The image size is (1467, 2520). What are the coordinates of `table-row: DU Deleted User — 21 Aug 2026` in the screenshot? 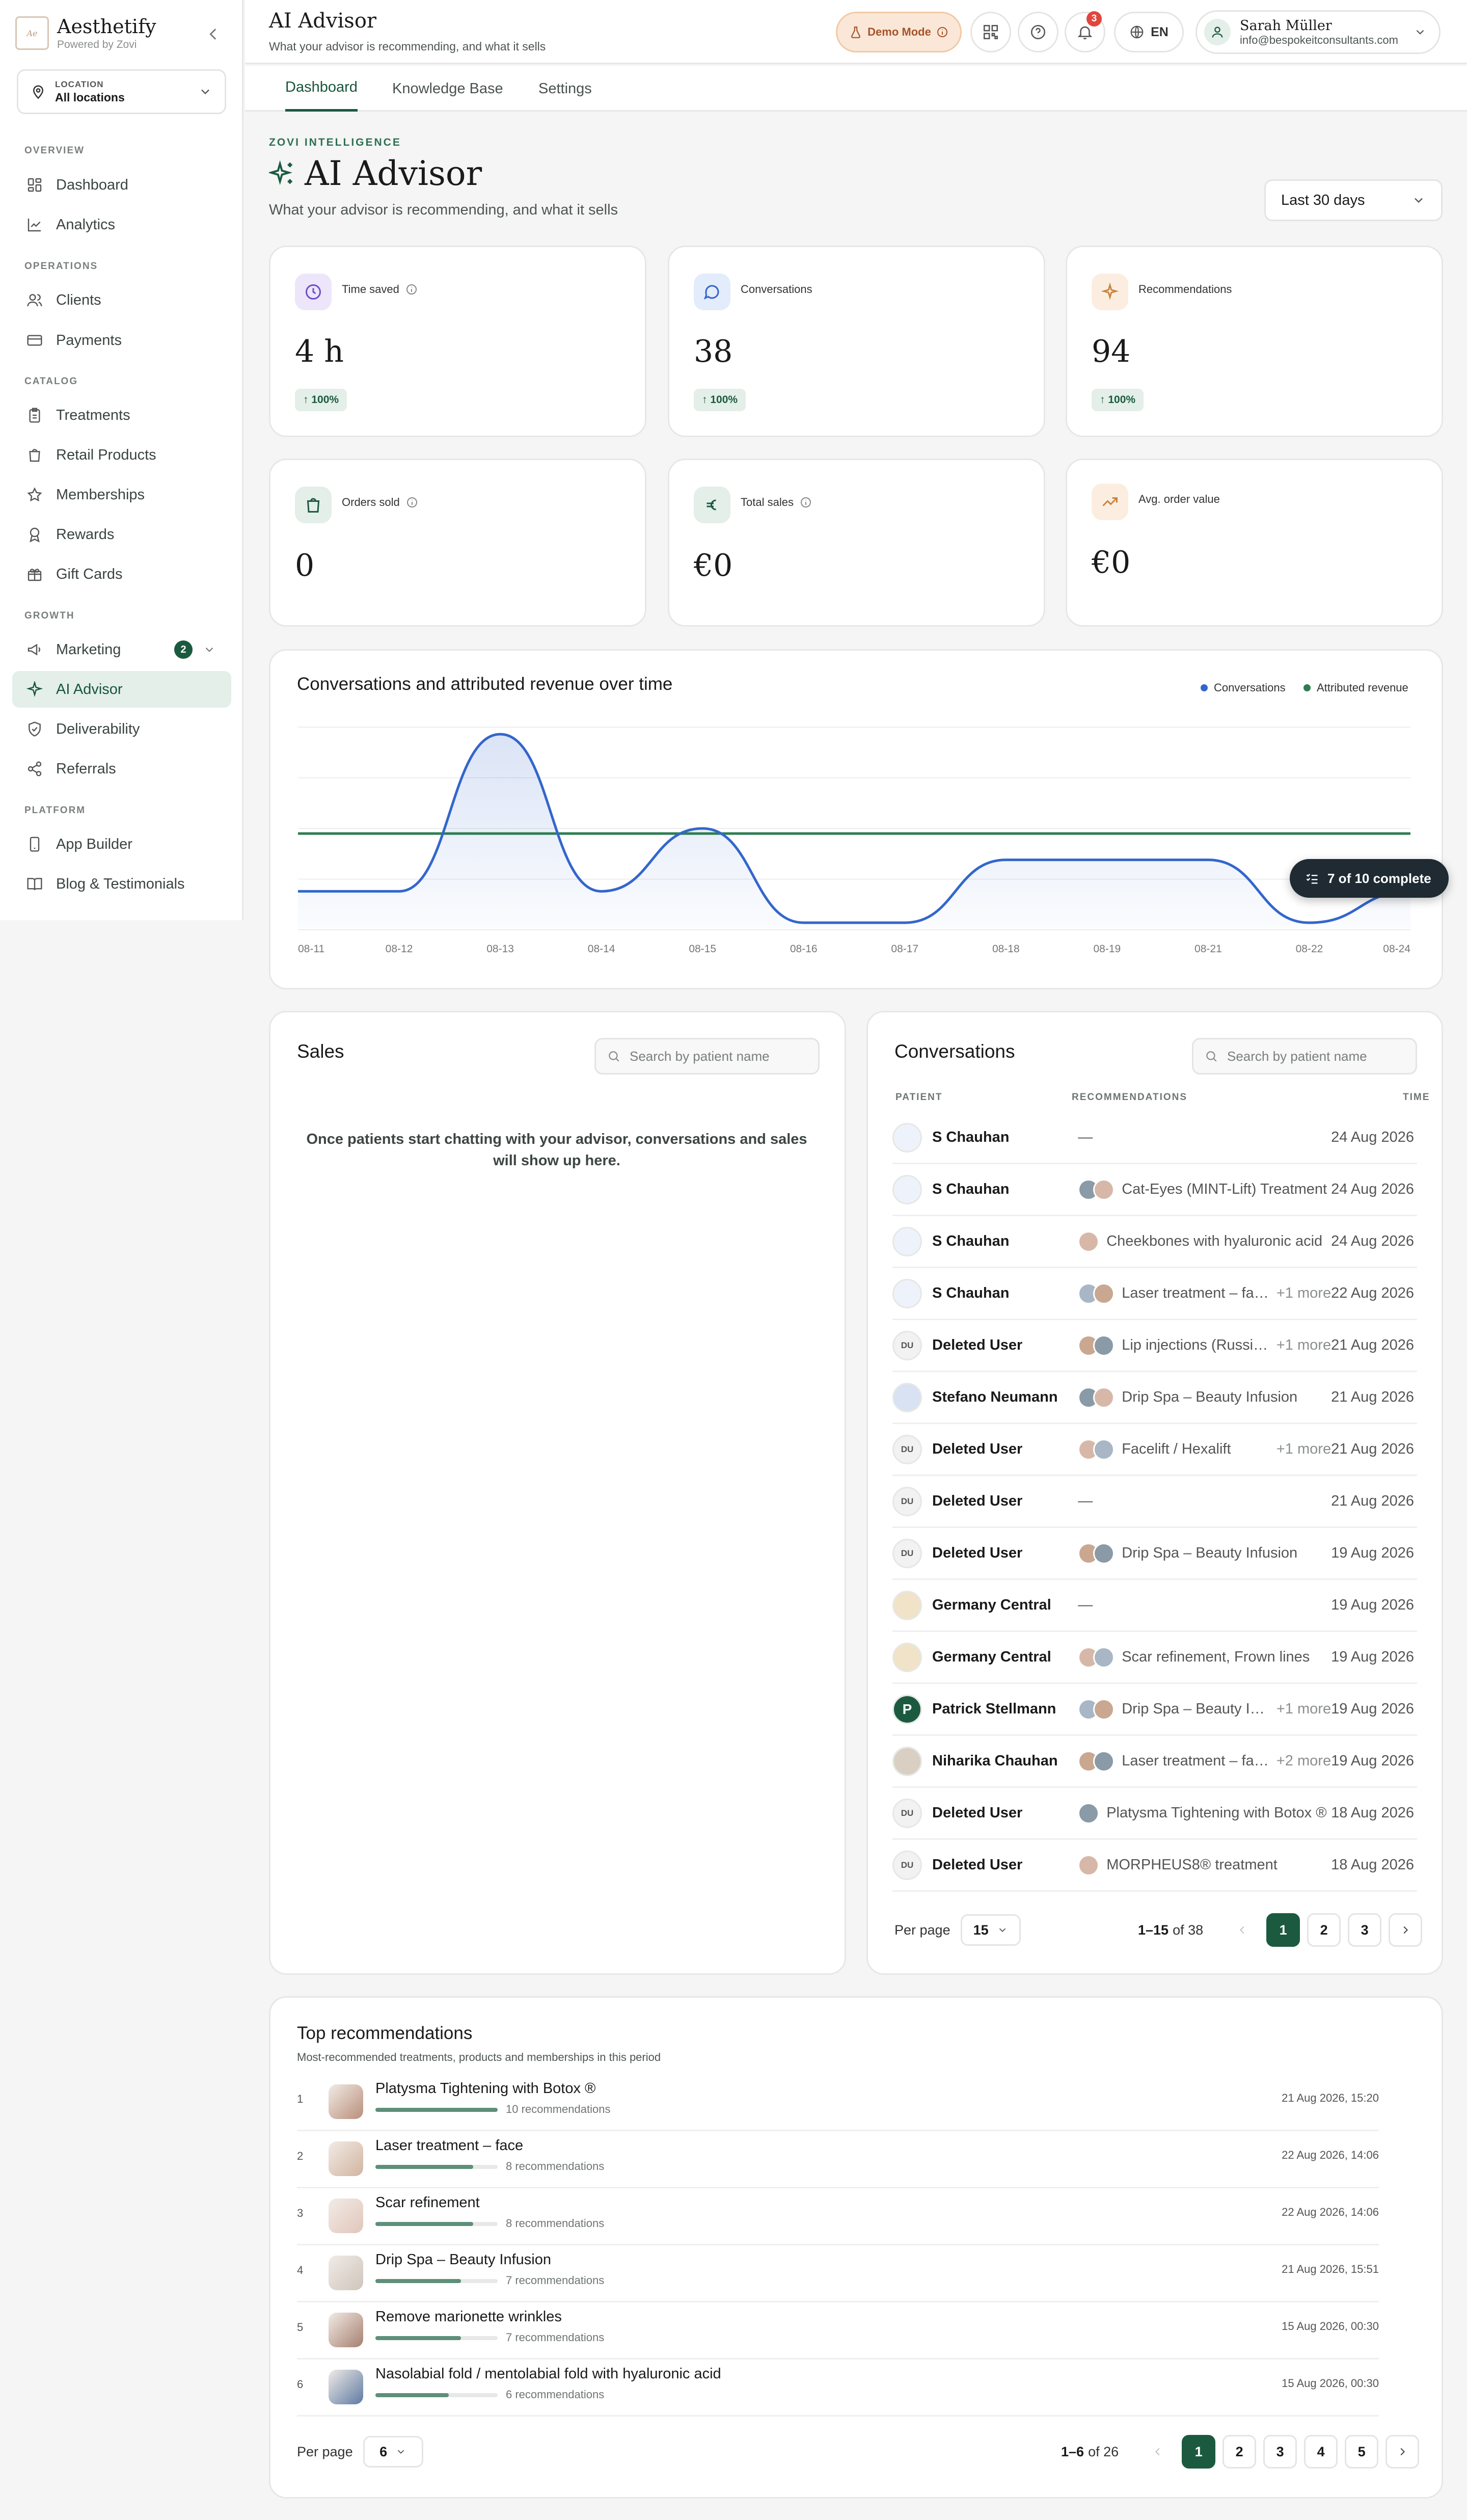 It's located at (1154, 1502).